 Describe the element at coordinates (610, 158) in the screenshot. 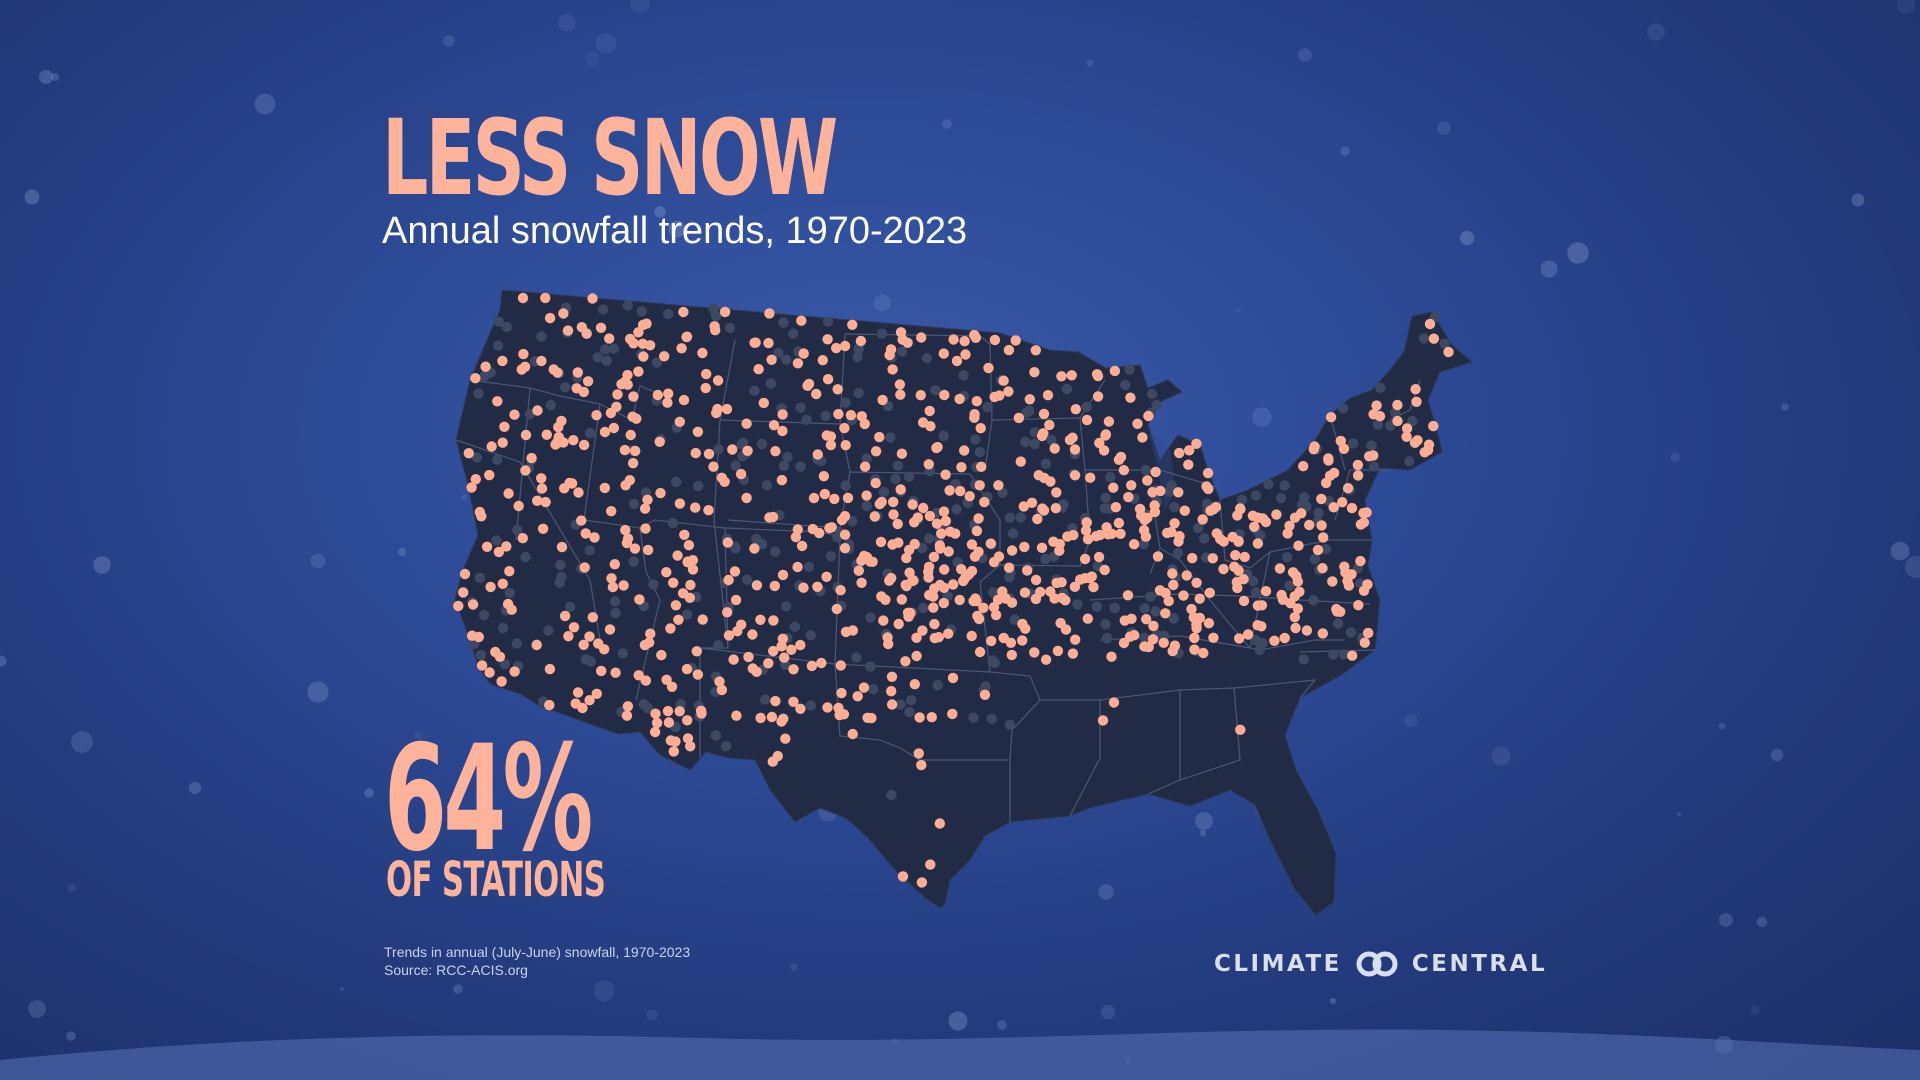

I see `page-title: LESS SNOW` at that location.